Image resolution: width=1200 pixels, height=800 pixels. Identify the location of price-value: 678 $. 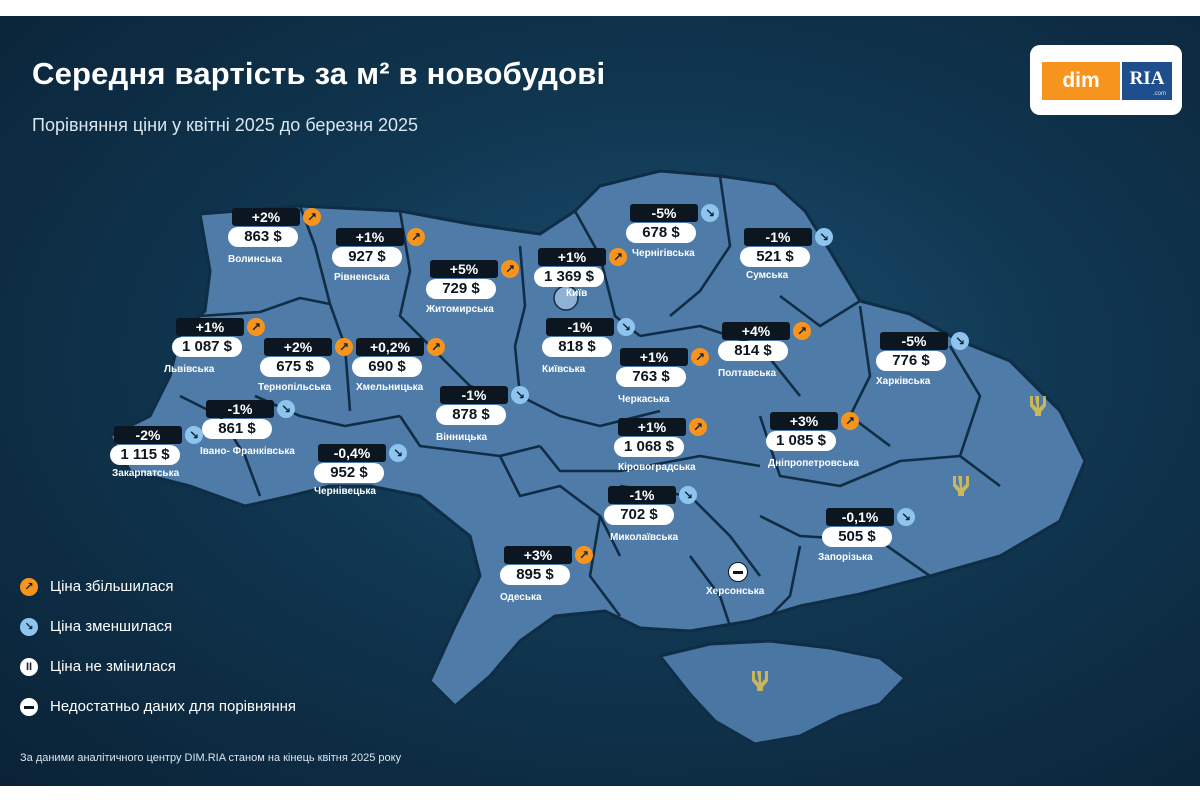
(661, 233).